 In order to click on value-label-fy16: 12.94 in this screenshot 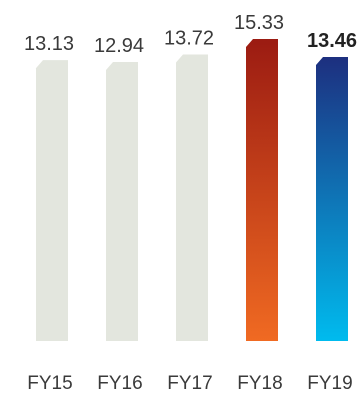, I will do `click(119, 46)`.